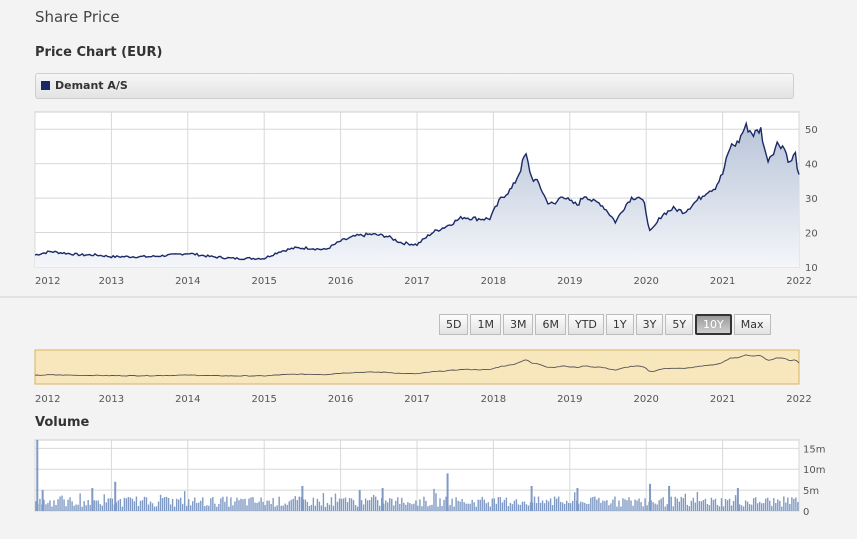 Image resolution: width=857 pixels, height=539 pixels. Describe the element at coordinates (585, 324) in the screenshot. I see `period-button-ytd: YTD` at that location.